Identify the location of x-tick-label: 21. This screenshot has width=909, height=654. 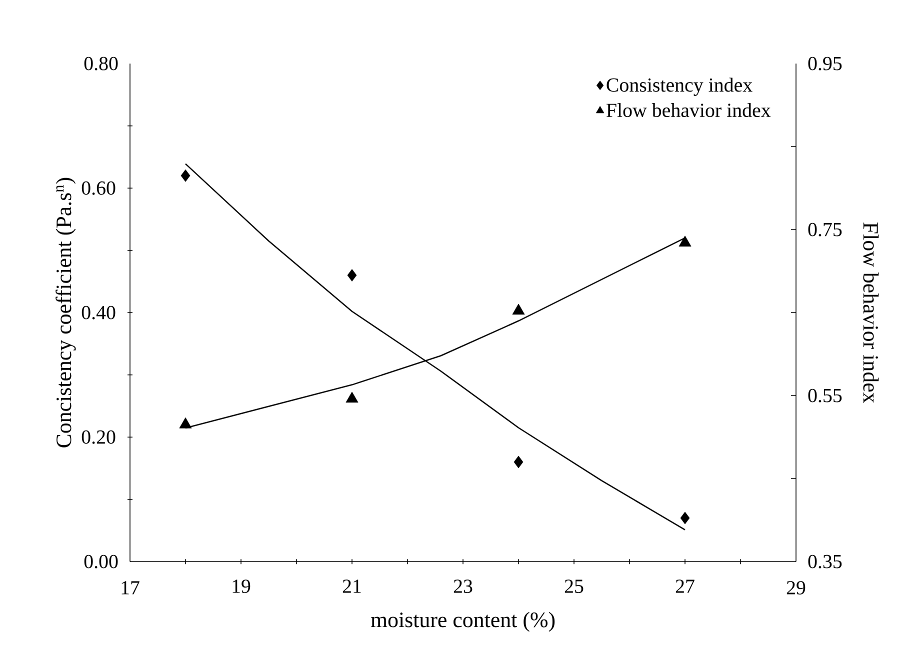
(351, 586).